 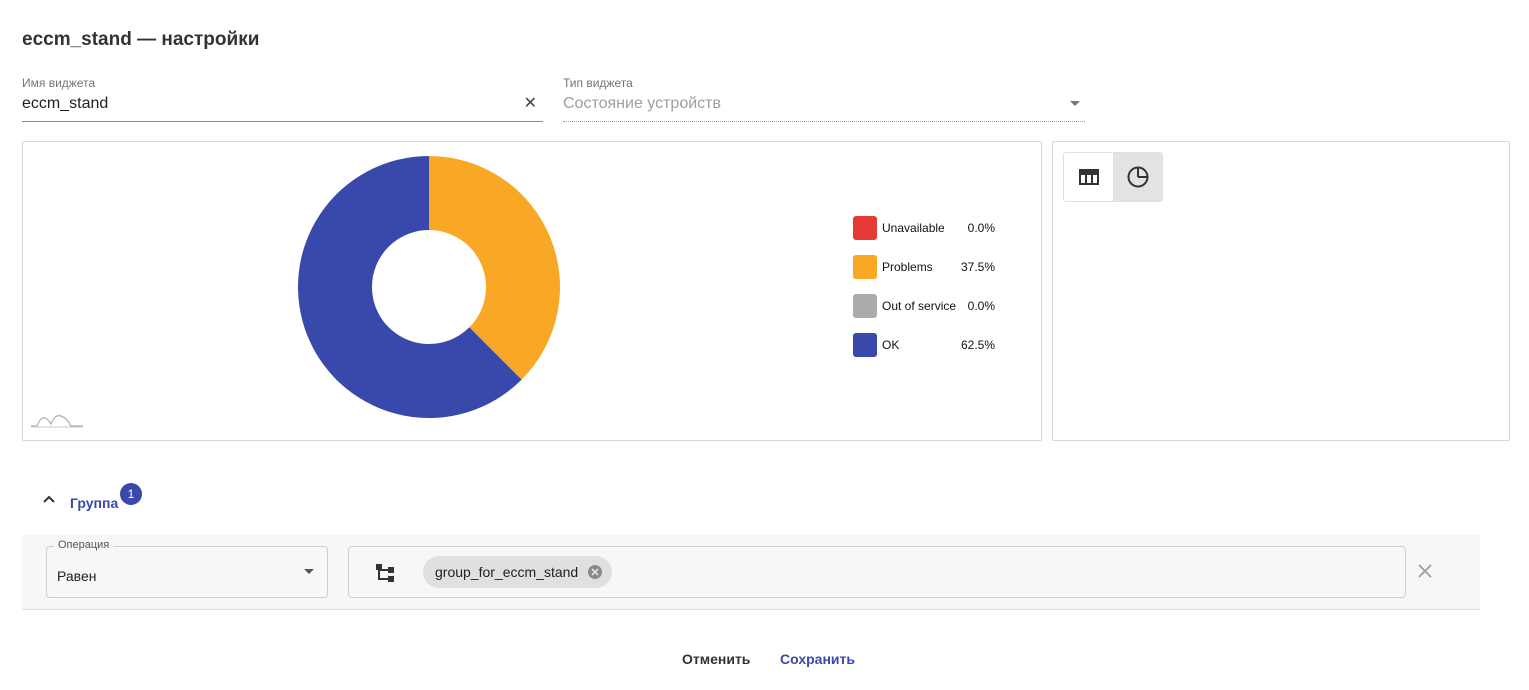 I want to click on widget-type-value: Состояние устройств, so click(x=642, y=103).